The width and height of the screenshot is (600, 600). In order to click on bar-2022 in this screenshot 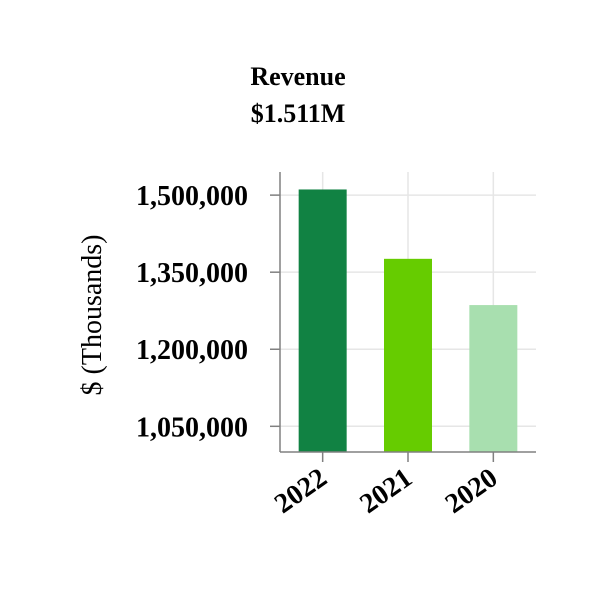, I will do `click(322, 320)`.